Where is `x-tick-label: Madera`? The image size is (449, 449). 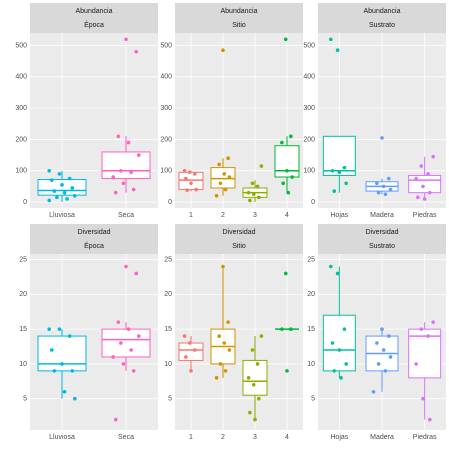
x-tick-label: Madera is located at coordinates (382, 215).